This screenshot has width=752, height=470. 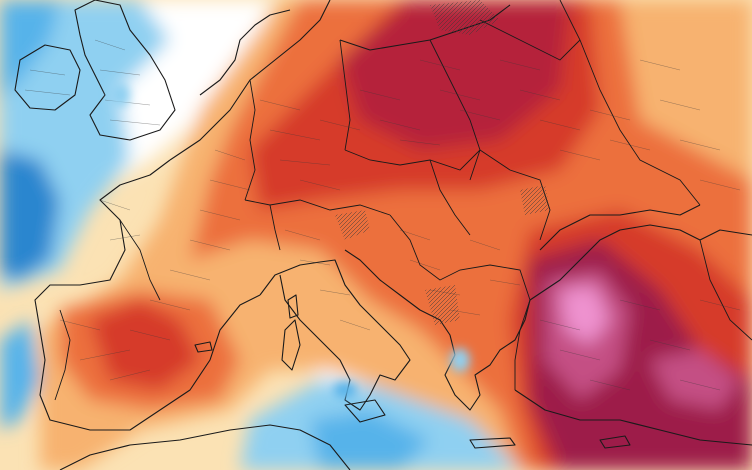 I want to click on cold-spot-england, so click(x=120, y=95).